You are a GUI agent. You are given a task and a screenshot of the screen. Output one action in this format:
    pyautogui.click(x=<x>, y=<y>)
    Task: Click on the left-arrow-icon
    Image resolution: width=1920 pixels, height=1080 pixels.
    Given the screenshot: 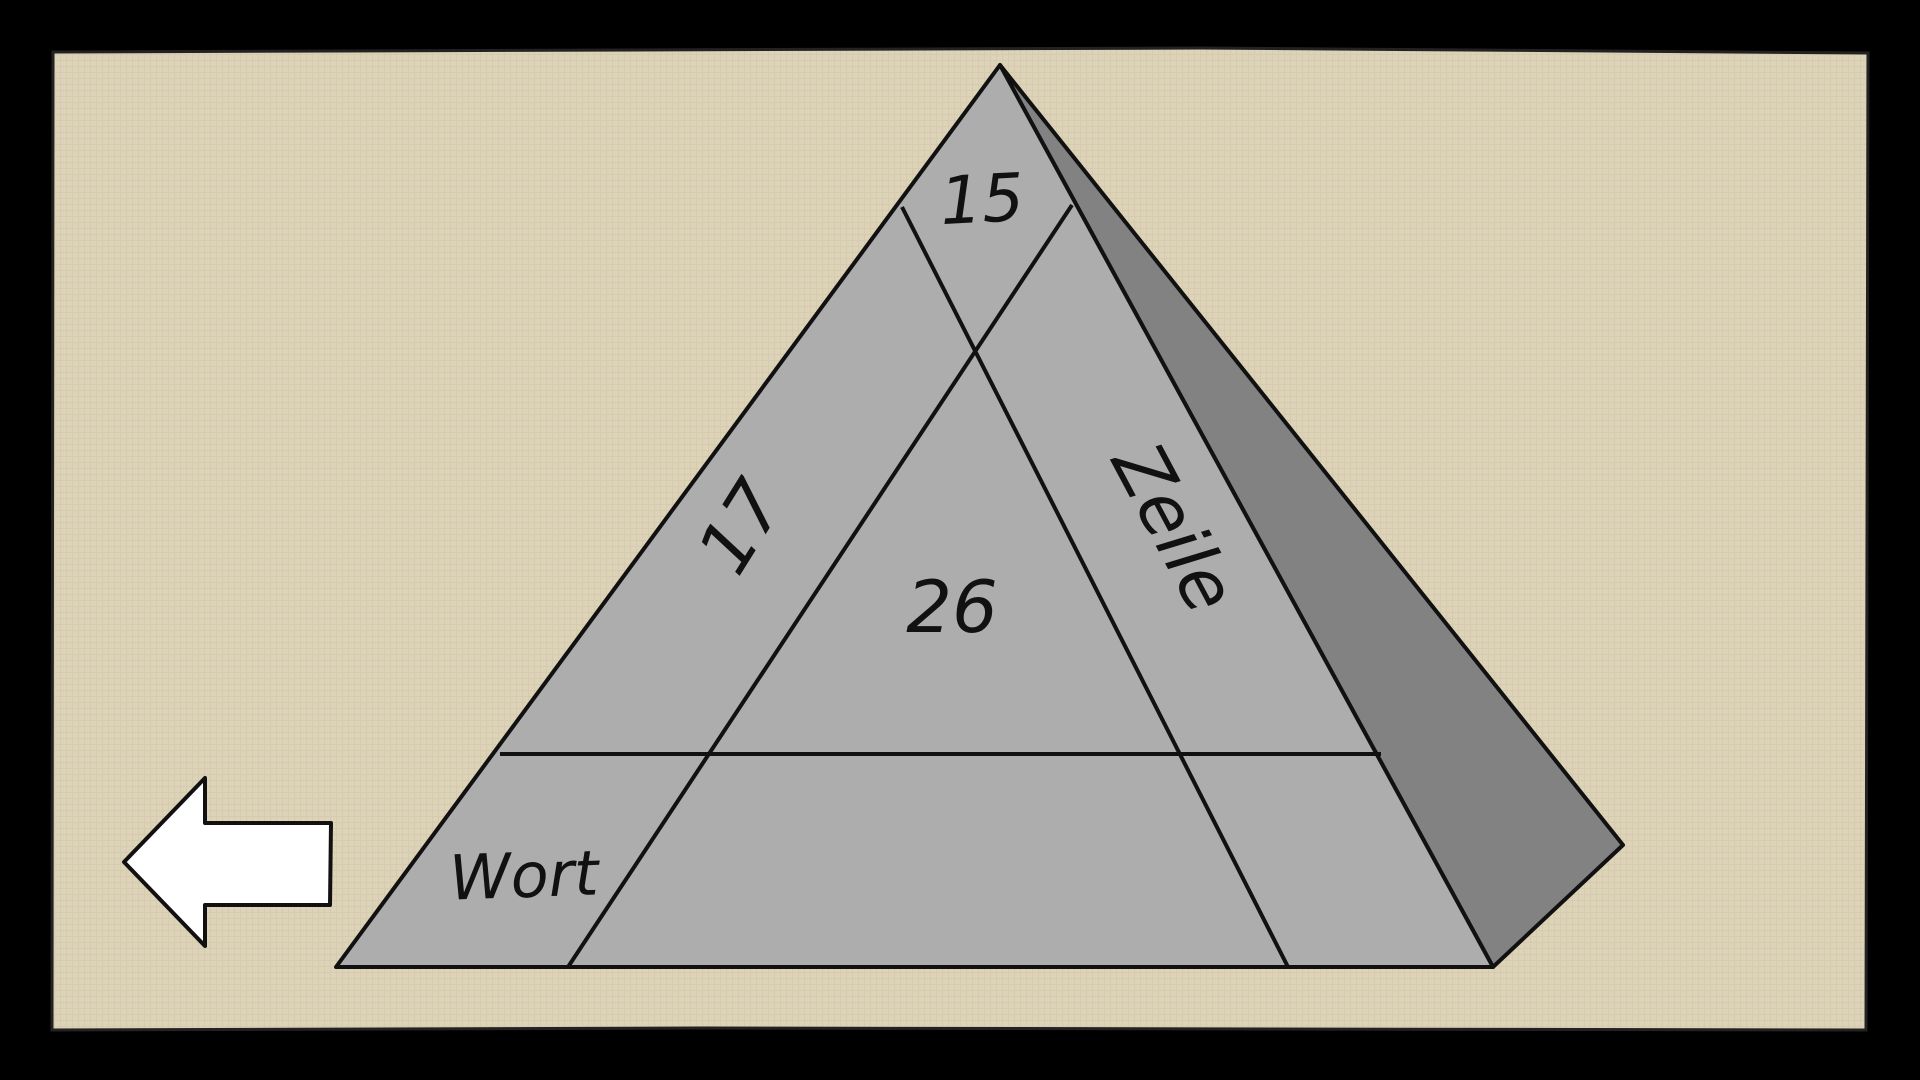 What is the action you would take?
    pyautogui.click(x=227, y=862)
    